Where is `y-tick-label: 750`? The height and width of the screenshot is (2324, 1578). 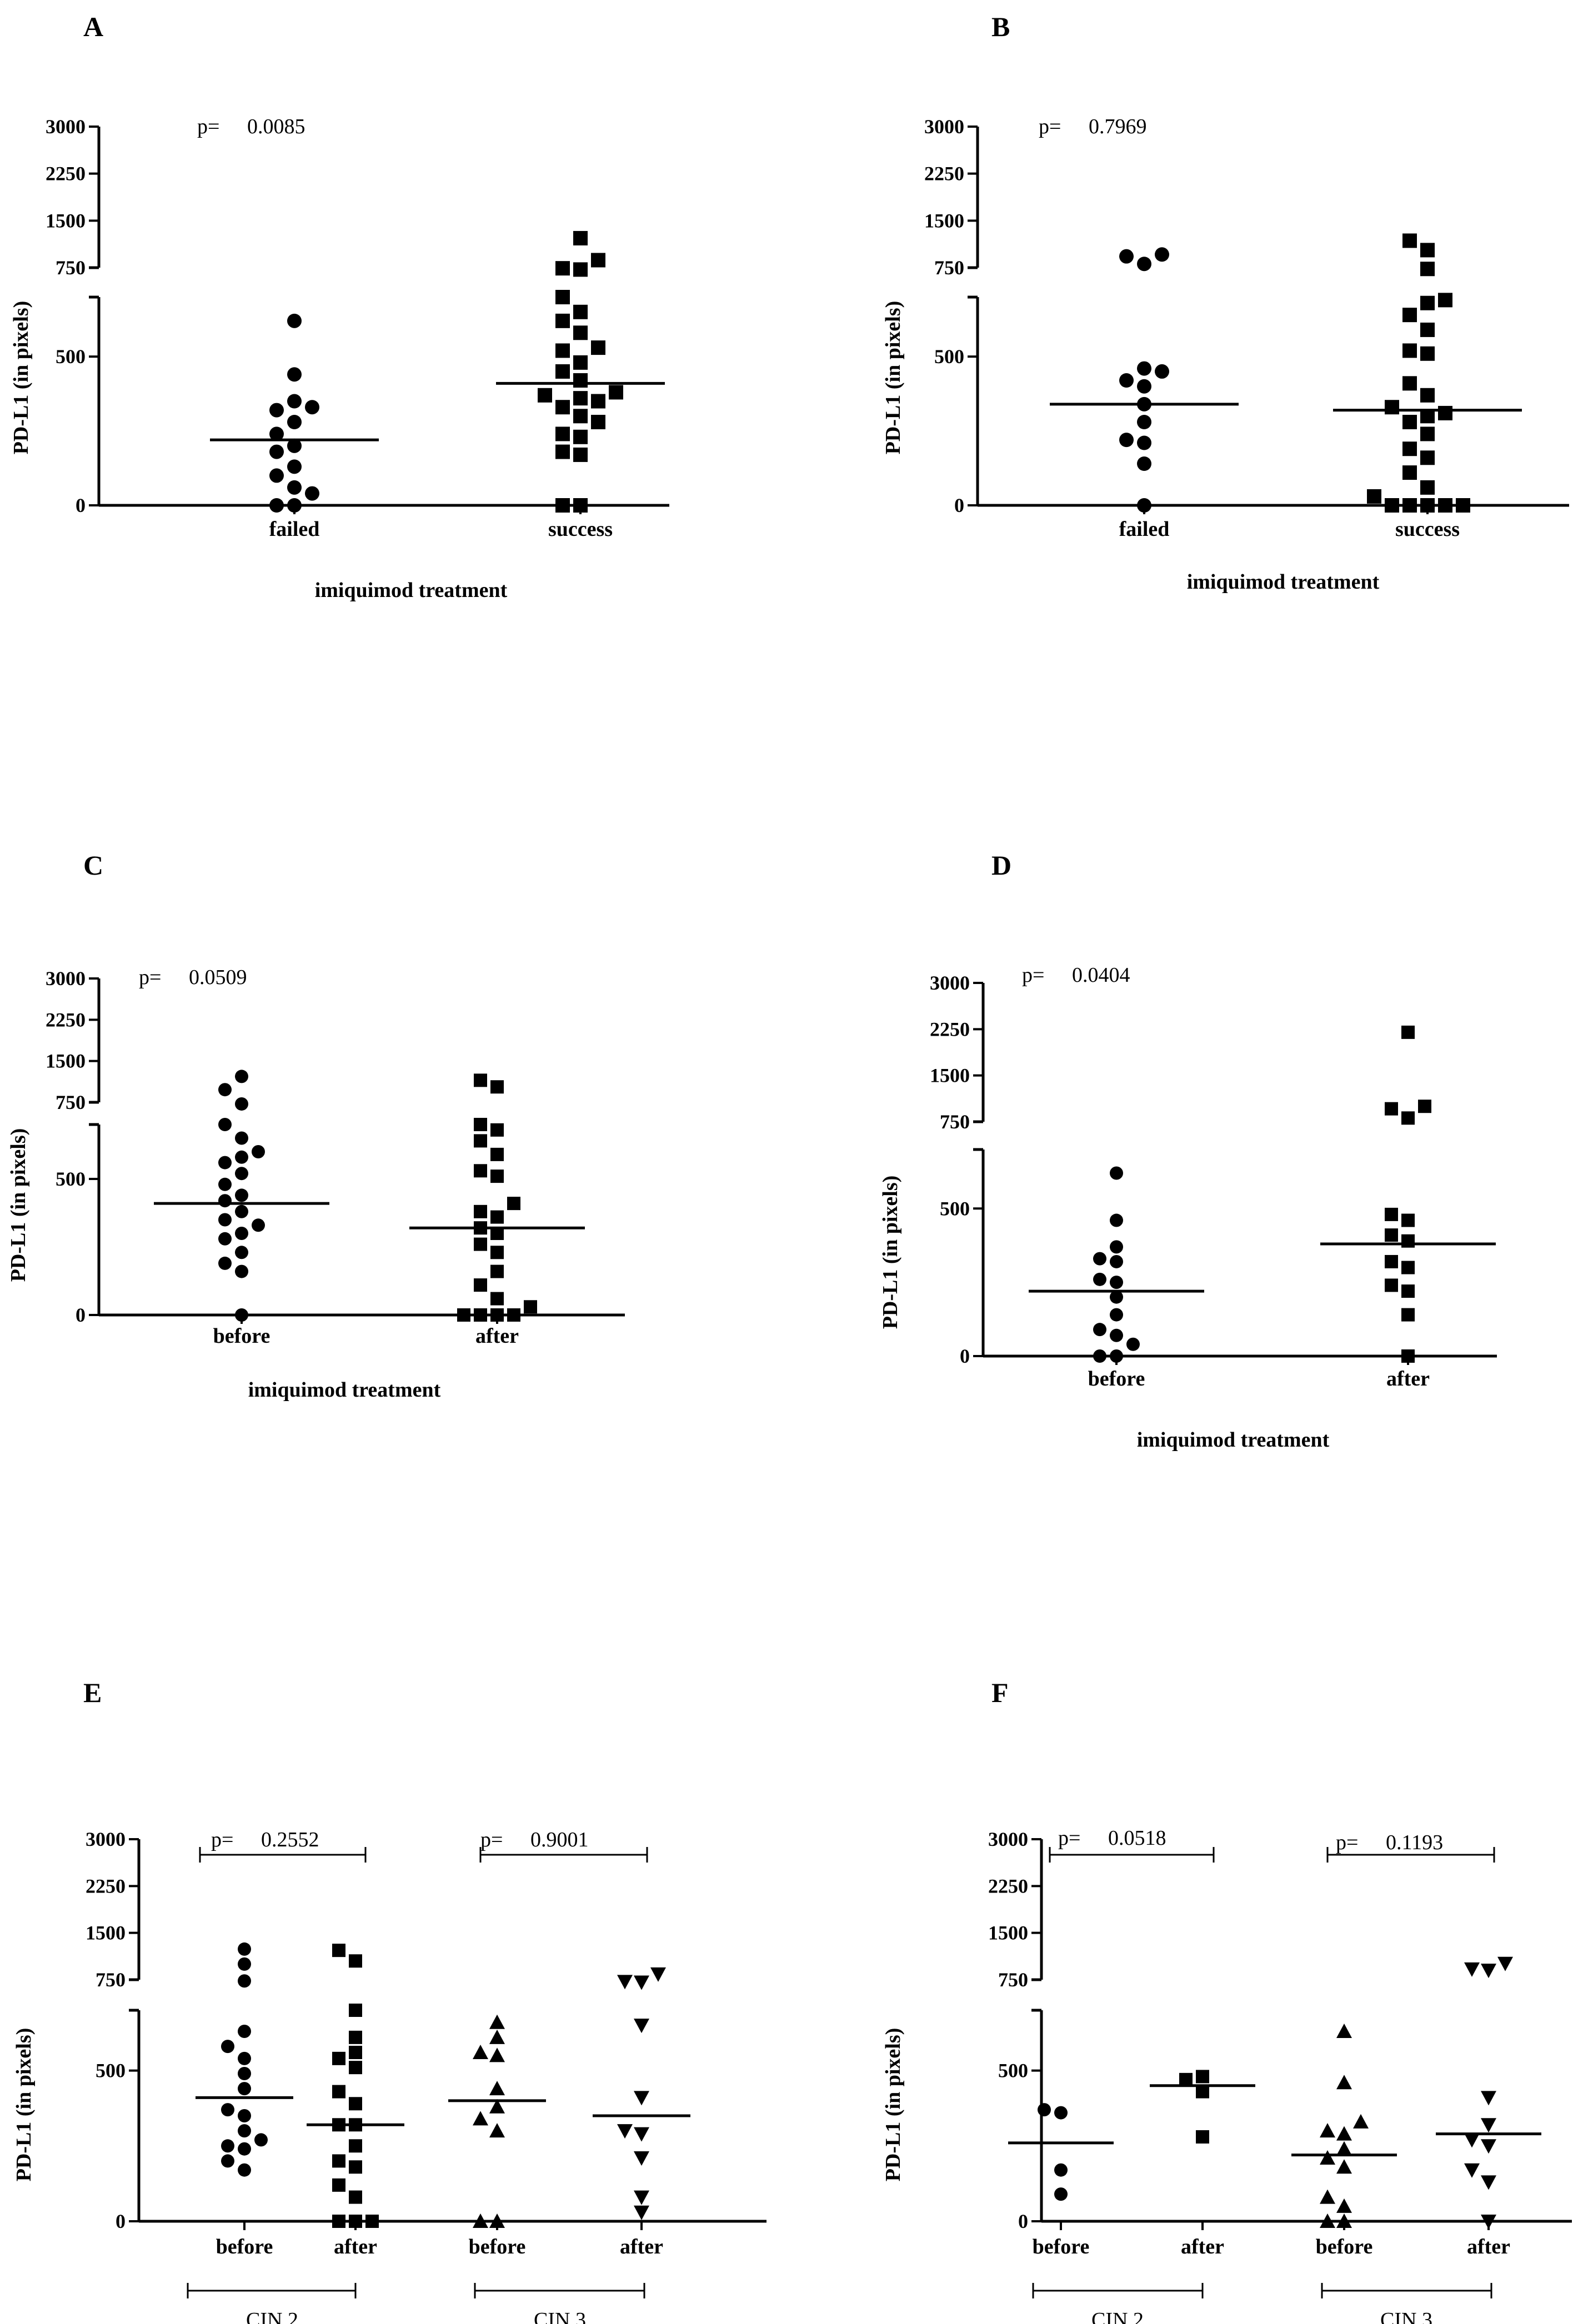 y-tick-label: 750 is located at coordinates (949, 268).